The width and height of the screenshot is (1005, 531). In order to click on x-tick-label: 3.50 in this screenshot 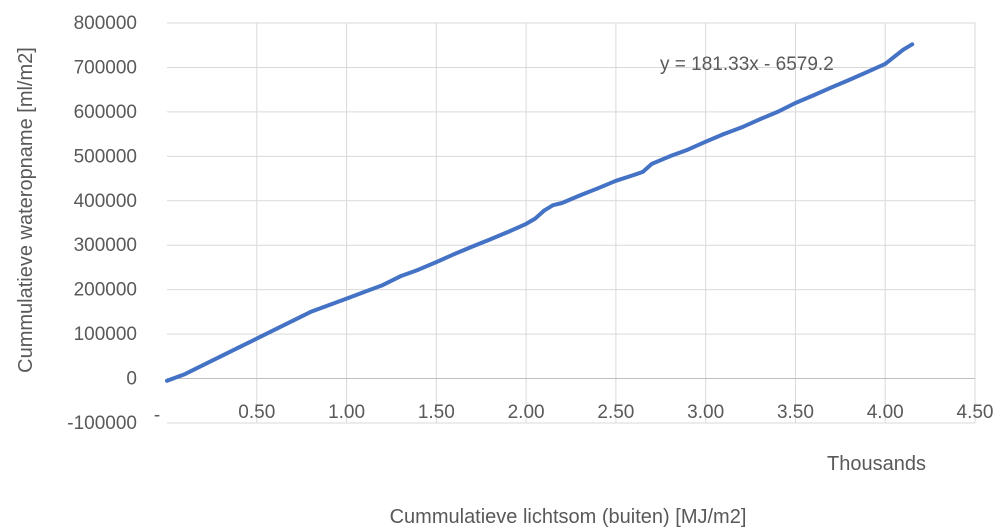, I will do `click(795, 412)`.